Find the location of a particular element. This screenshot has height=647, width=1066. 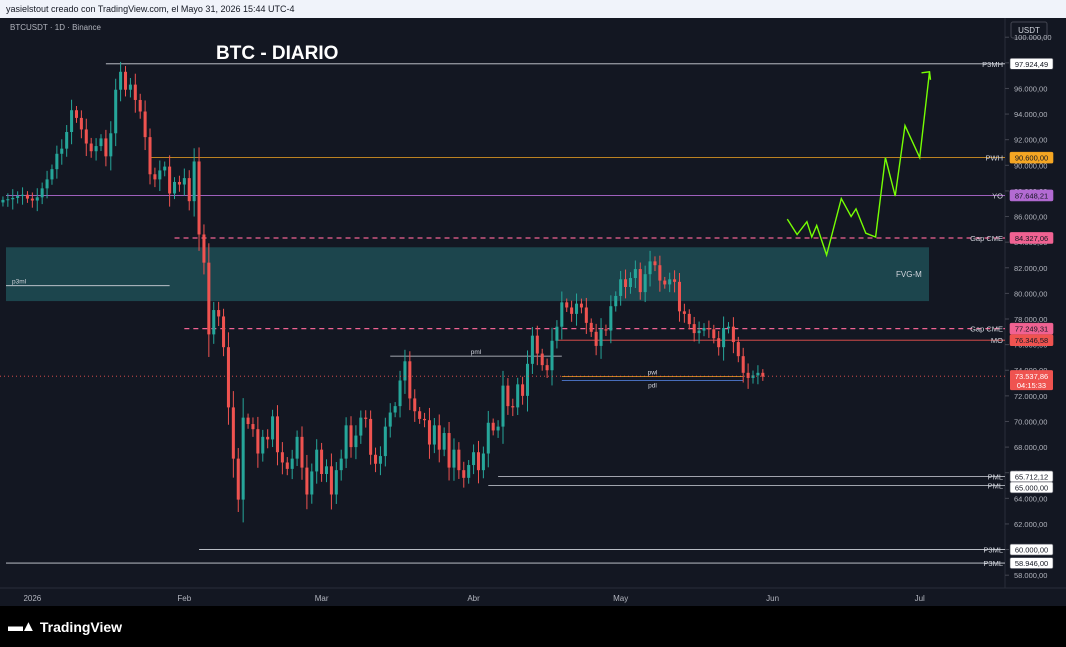

currency-button: USDT is located at coordinates (1029, 30).